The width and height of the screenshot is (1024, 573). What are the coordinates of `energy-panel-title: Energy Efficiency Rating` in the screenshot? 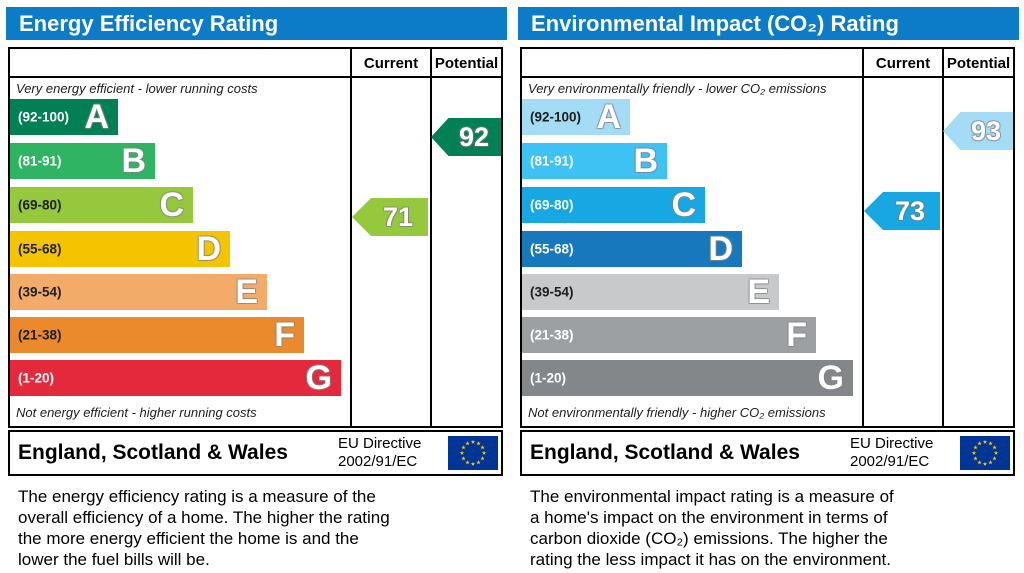 It's located at (256, 23).